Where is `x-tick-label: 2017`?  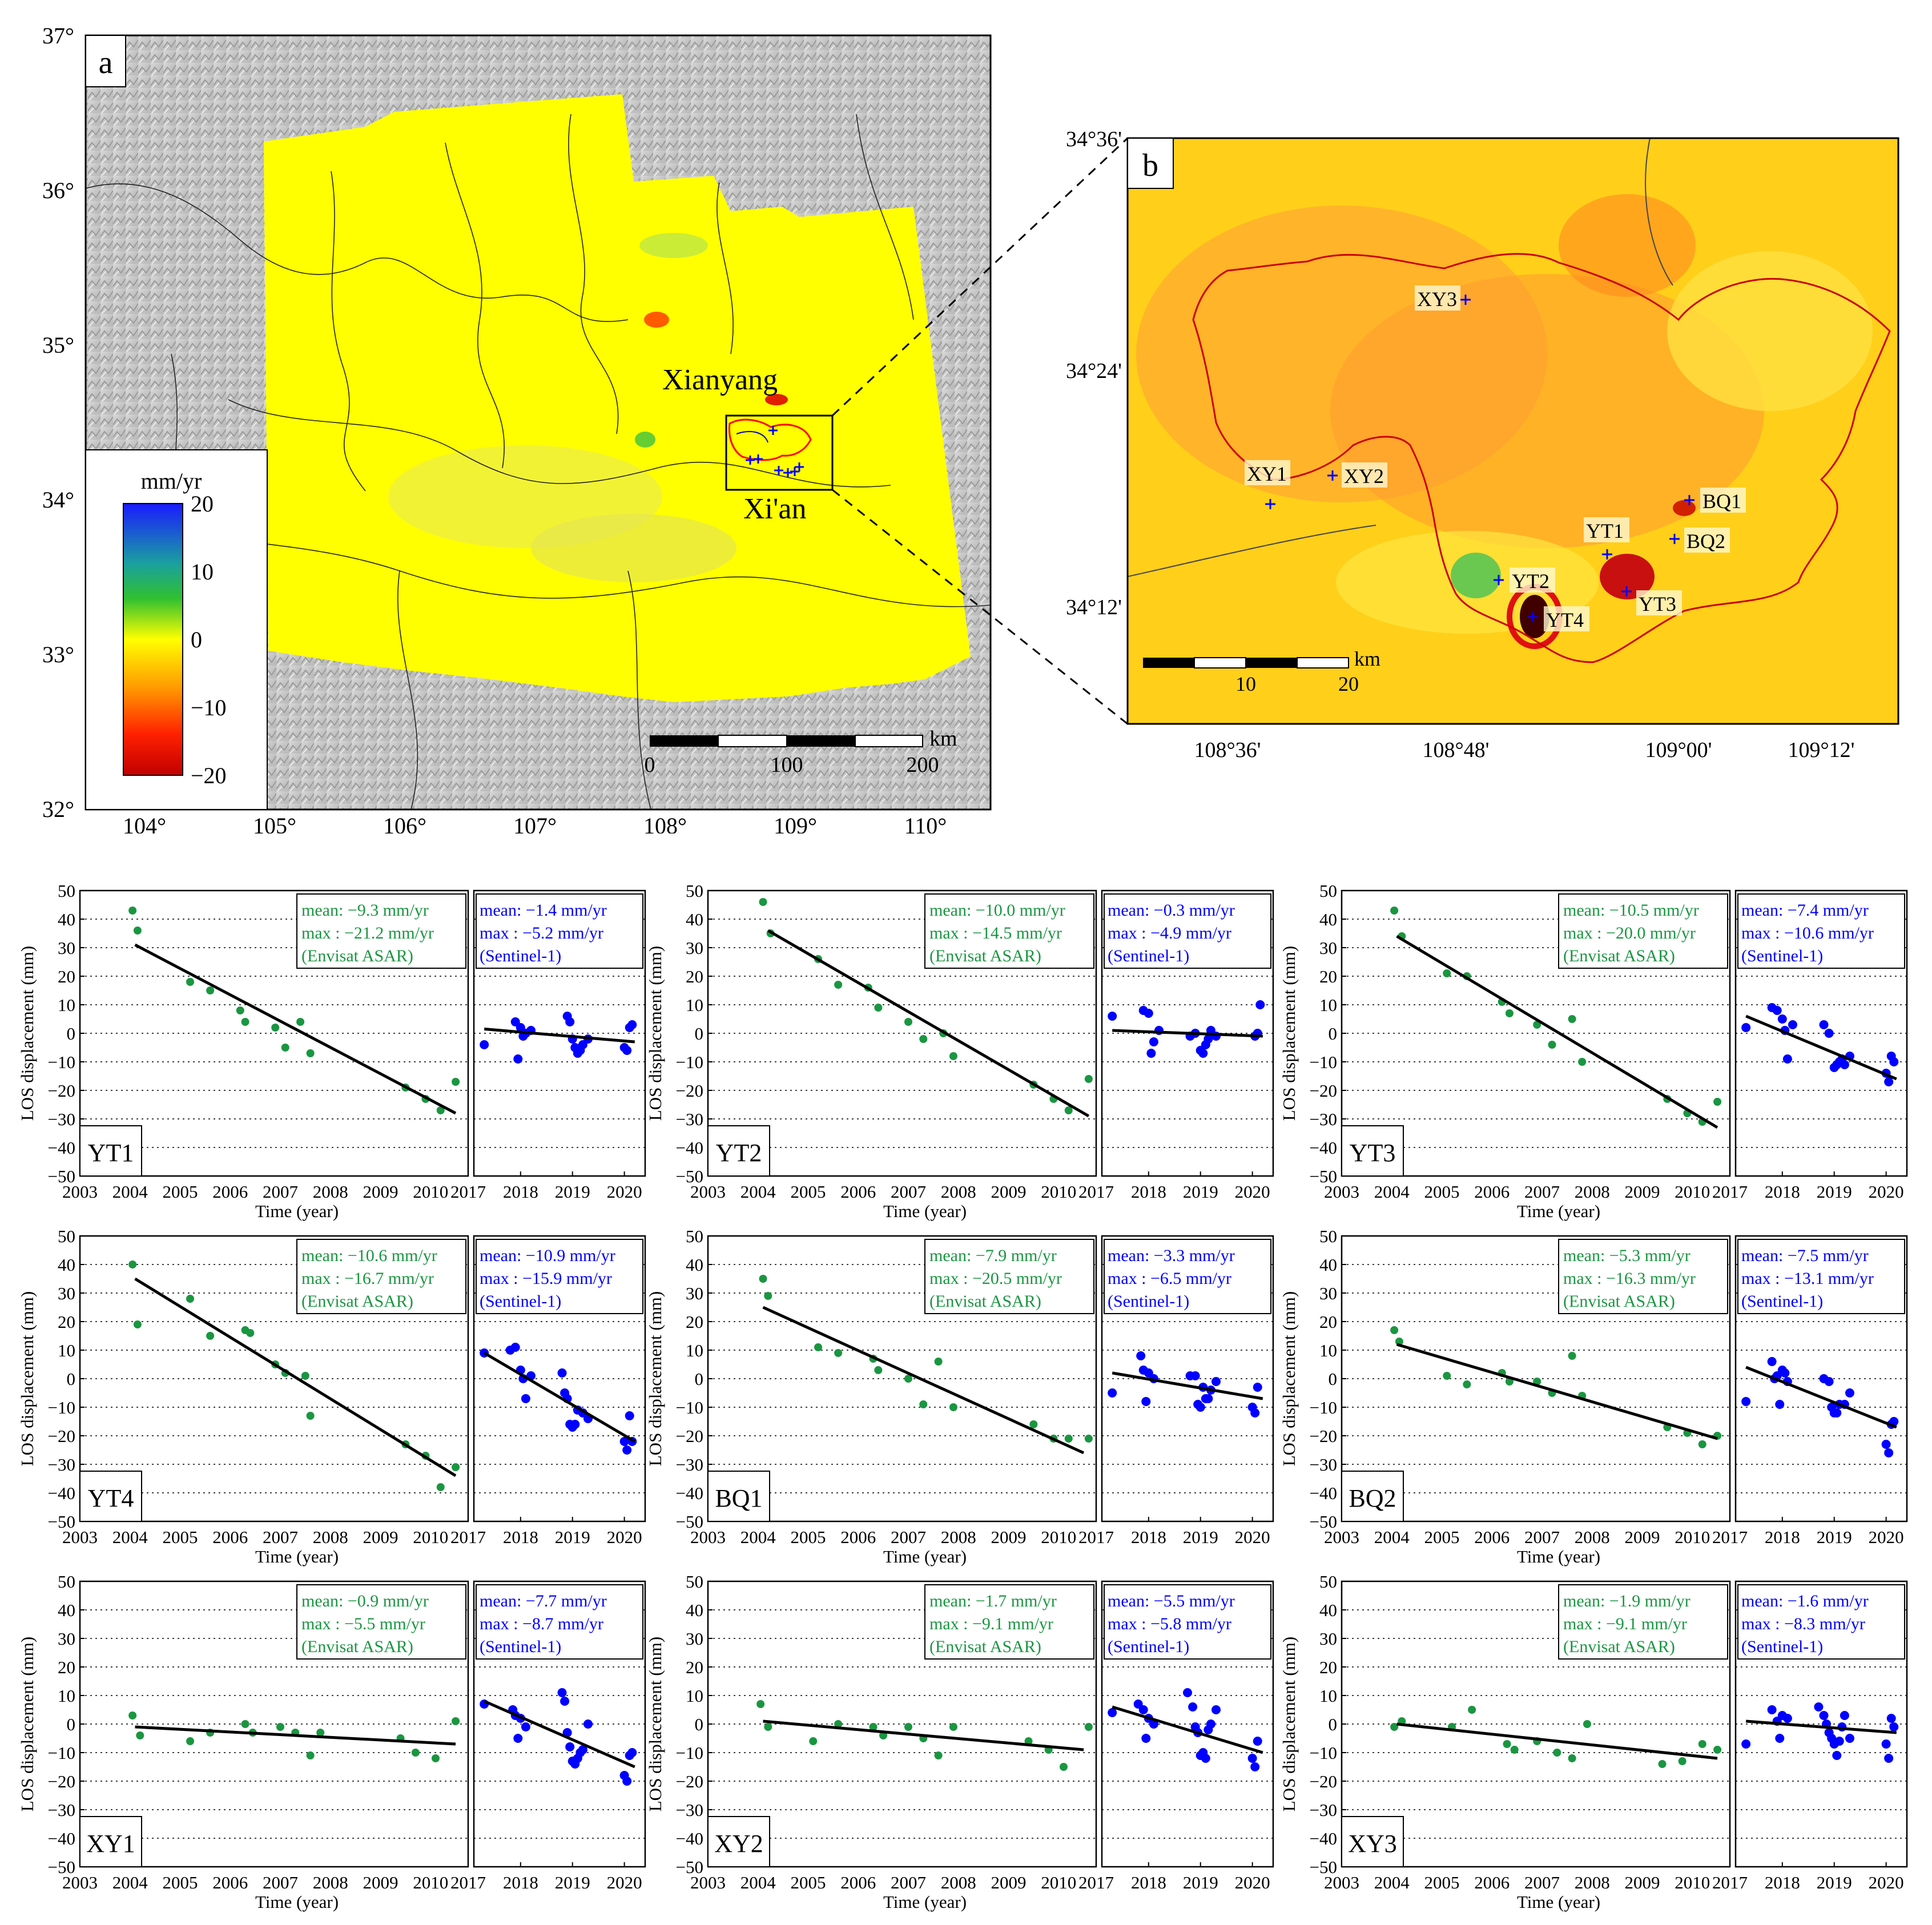
x-tick-label: 2017 is located at coordinates (1096, 1537).